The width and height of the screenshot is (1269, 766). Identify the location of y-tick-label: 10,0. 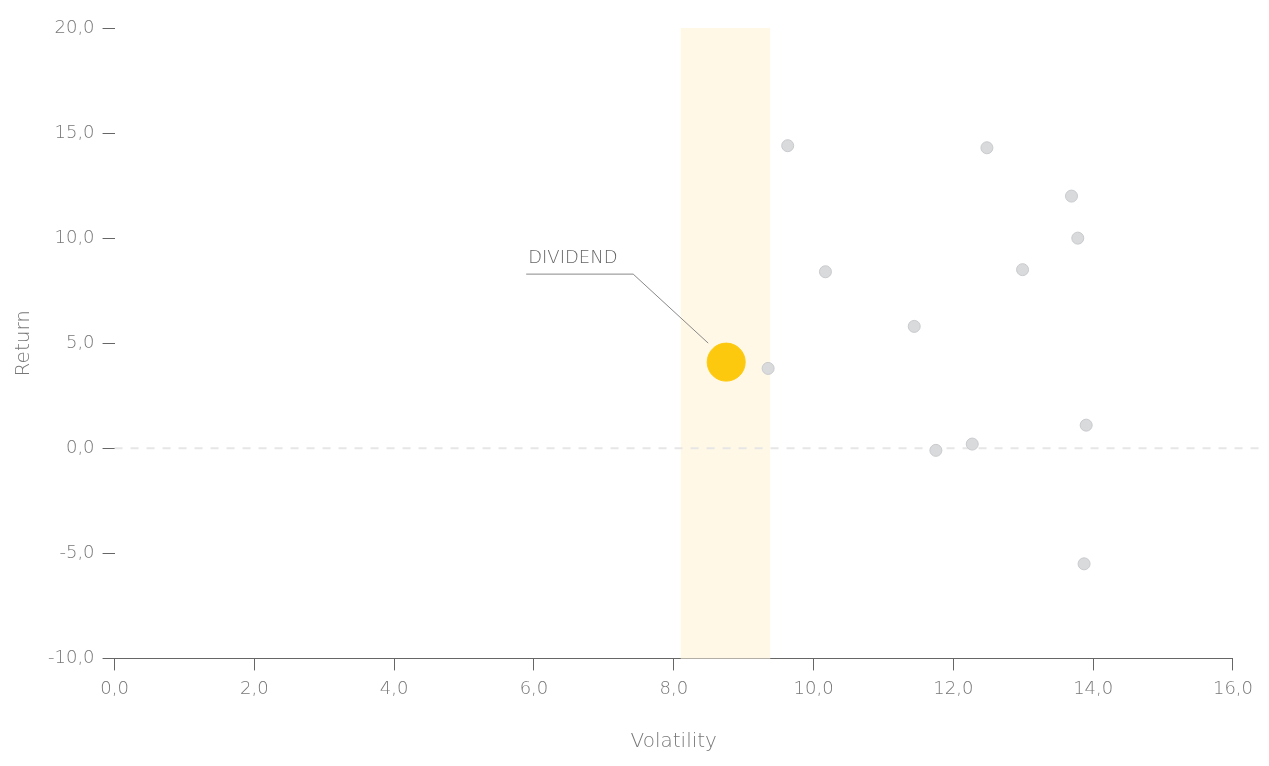
(74, 236).